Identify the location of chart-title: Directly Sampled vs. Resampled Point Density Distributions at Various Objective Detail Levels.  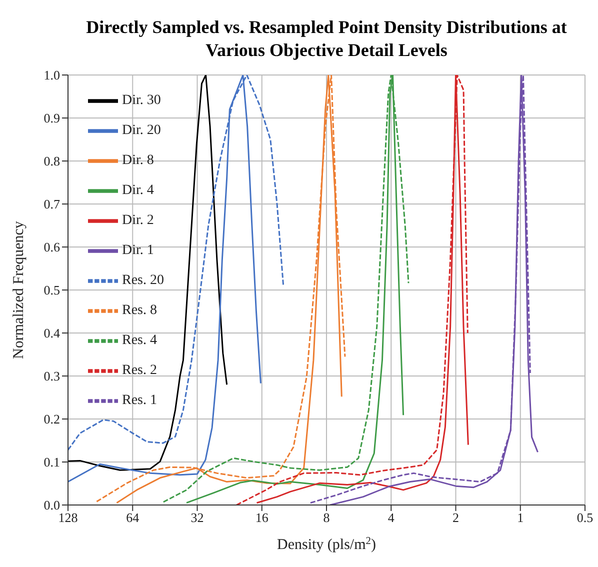
(326, 39).